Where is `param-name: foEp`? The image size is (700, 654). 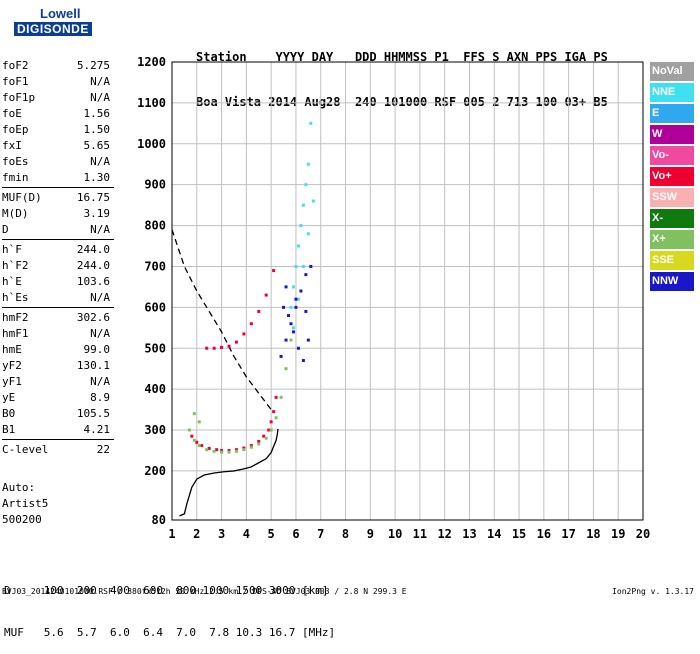 param-name: foEp is located at coordinates (15, 129).